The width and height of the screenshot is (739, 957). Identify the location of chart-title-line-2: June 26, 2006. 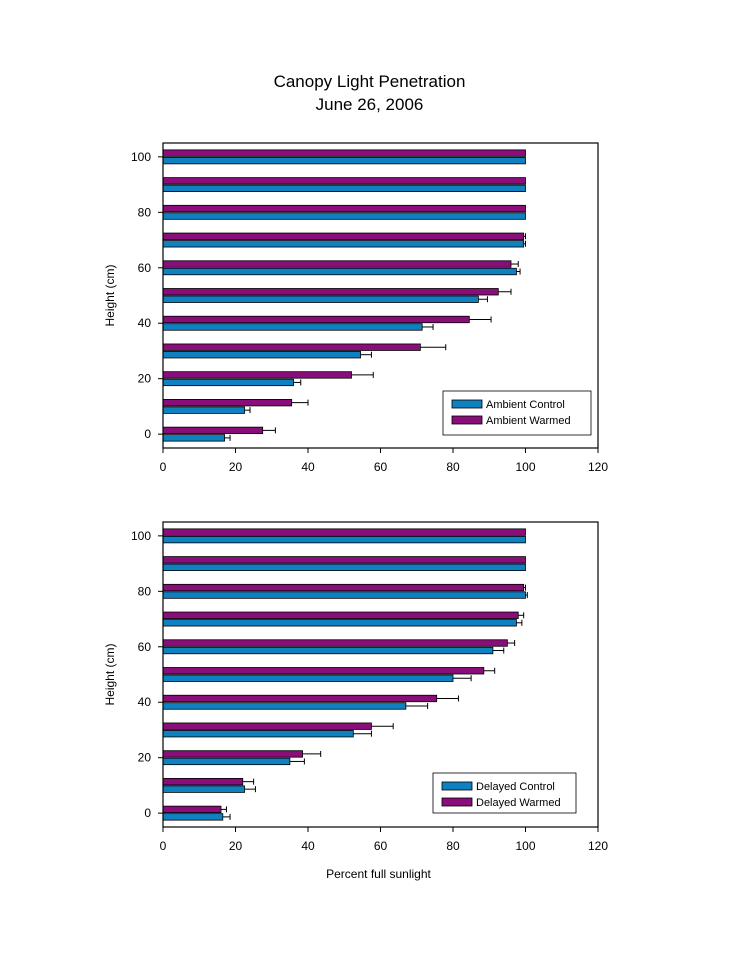
(369, 104).